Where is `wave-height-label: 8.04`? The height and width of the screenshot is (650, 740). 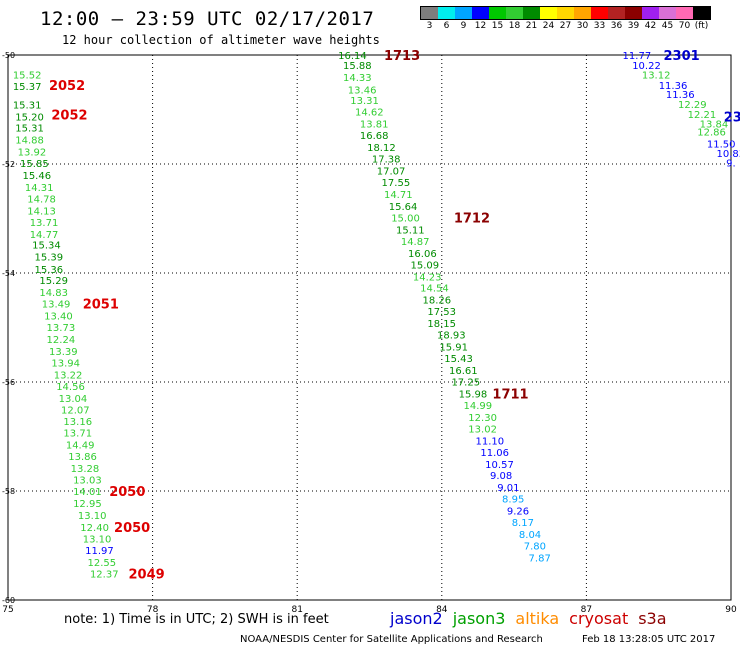 wave-height-label: 8.04 is located at coordinates (530, 535).